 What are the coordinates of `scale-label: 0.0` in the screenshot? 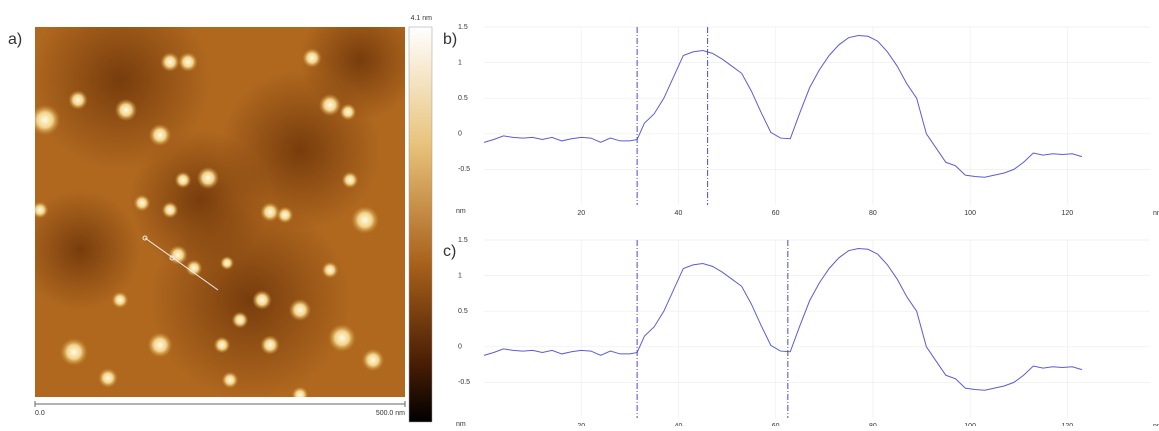 It's located at (40, 413).